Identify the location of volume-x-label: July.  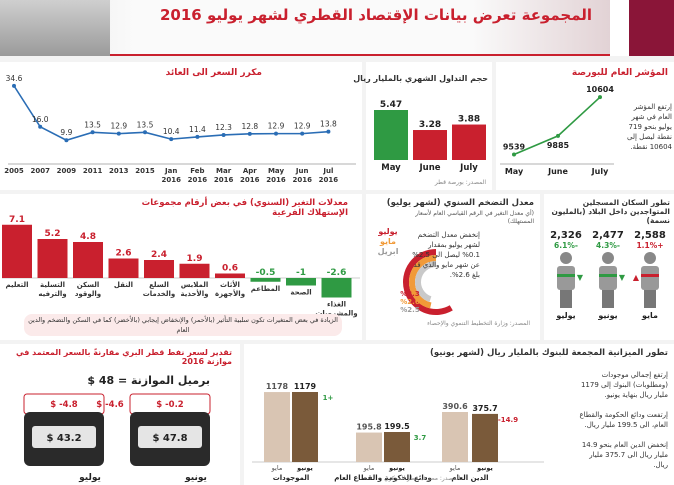
(468, 168).